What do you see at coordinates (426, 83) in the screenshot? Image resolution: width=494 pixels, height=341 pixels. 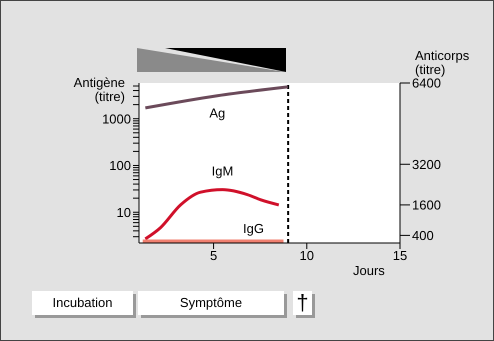 I see `y2-tick-label: 6400` at bounding box center [426, 83].